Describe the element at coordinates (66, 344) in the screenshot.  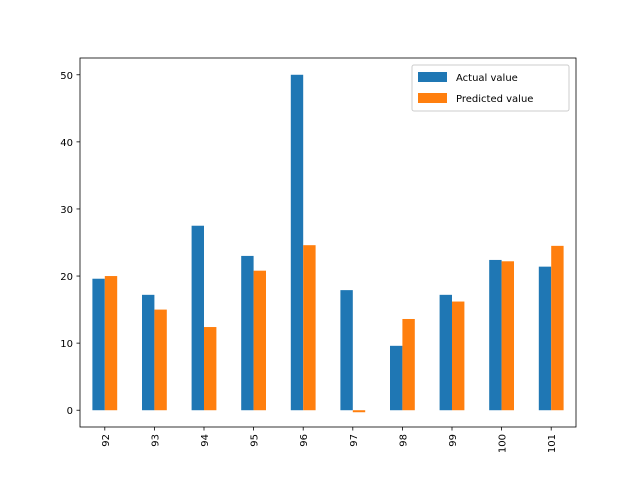
I see `y-tick-label: 10` at that location.